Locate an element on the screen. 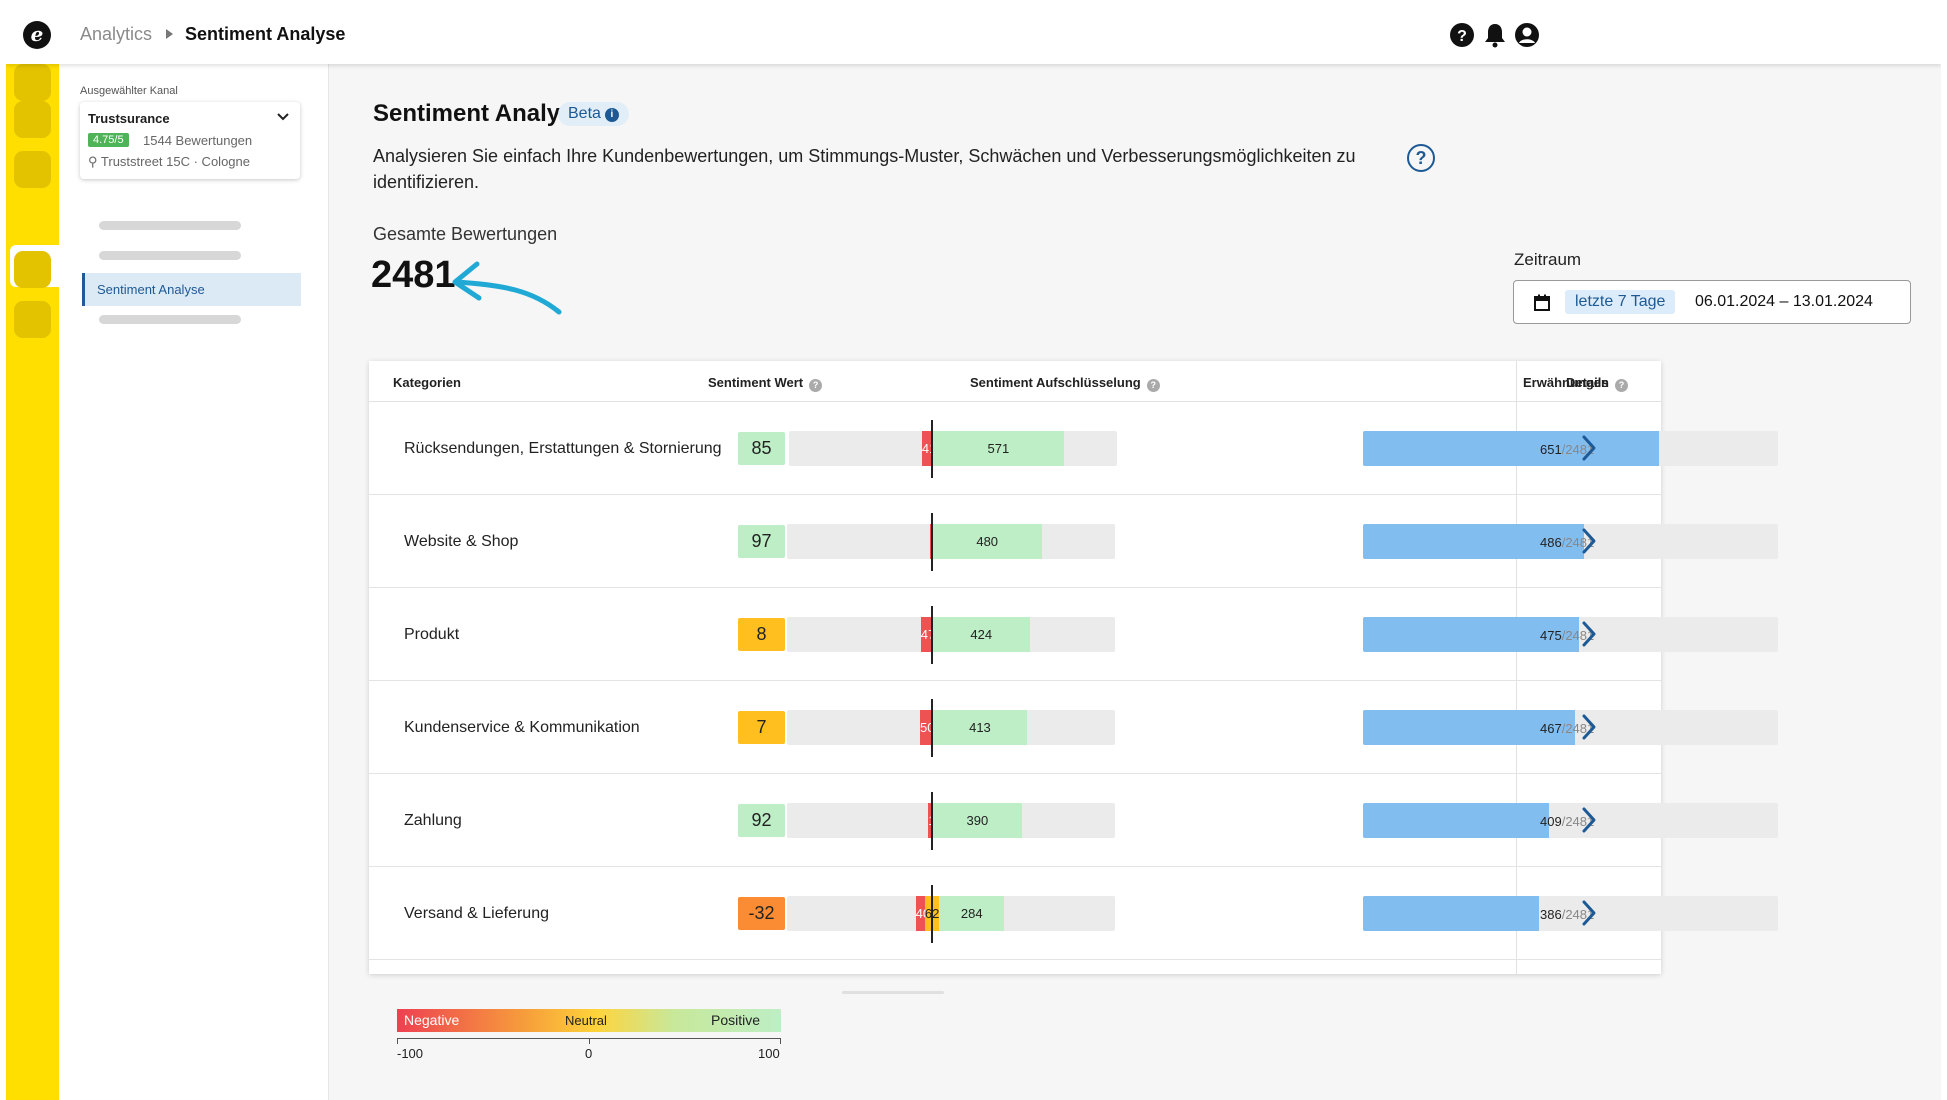 The height and width of the screenshot is (1100, 1947). table-row: Produkt 8474424 475/2481 is located at coordinates (1073, 634).